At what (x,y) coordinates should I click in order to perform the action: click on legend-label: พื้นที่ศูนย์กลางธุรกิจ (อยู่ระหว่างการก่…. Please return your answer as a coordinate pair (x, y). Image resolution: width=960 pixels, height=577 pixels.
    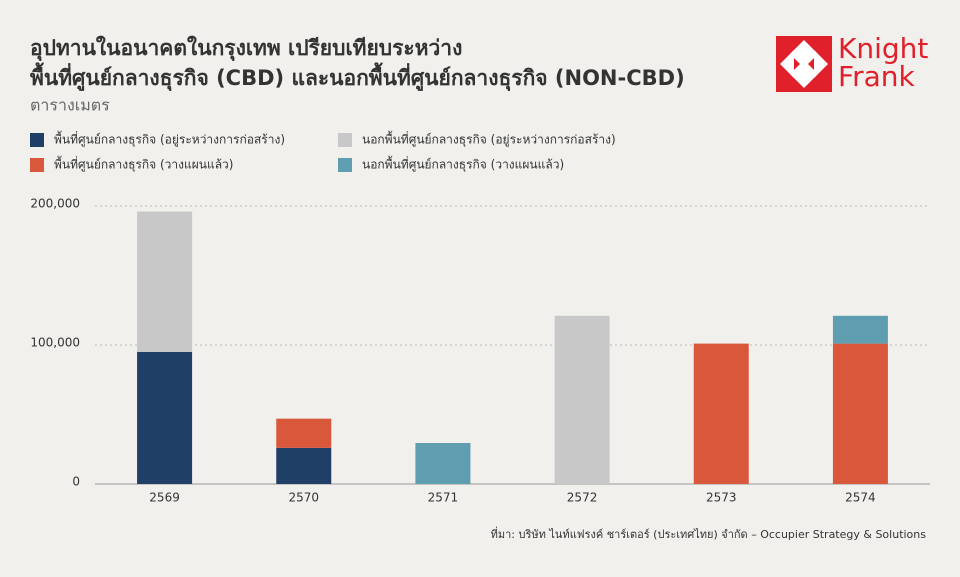
    Looking at the image, I should click on (169, 139).